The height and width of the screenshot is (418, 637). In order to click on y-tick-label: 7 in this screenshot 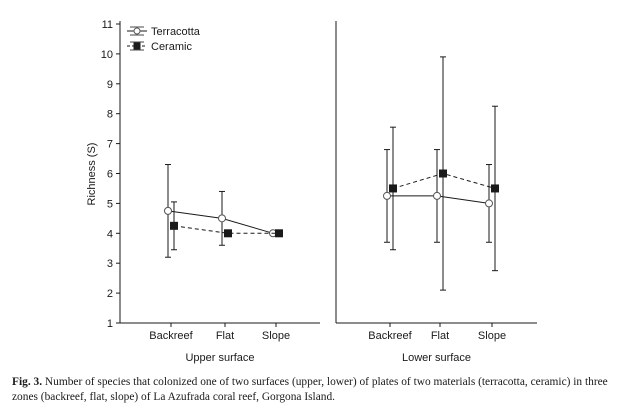, I will do `click(110, 145)`.